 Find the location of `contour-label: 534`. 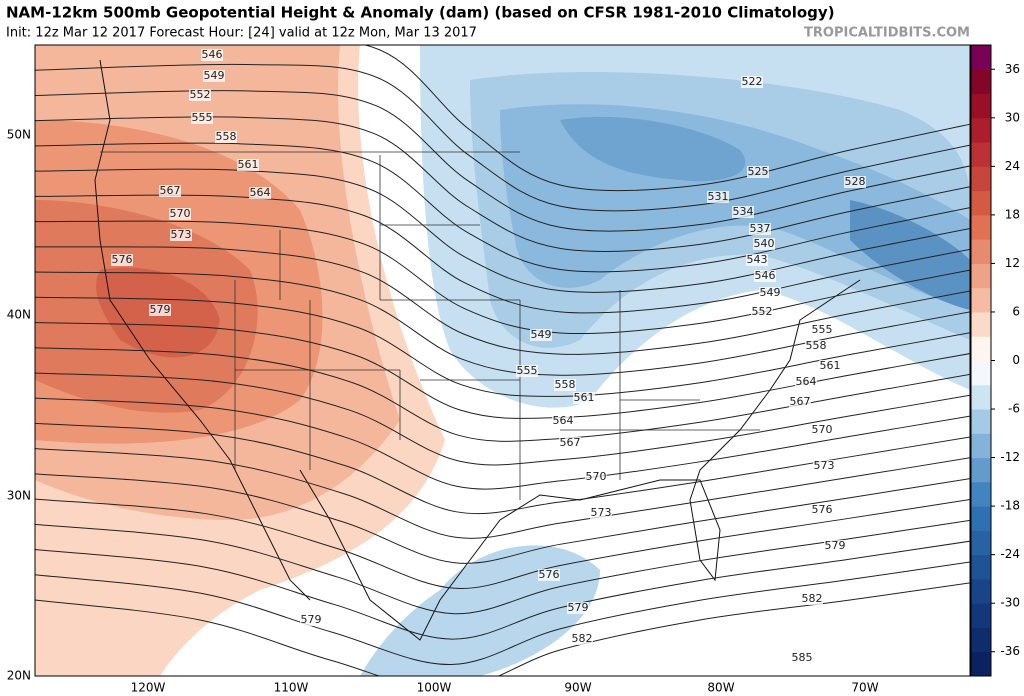

contour-label: 534 is located at coordinates (743, 211).